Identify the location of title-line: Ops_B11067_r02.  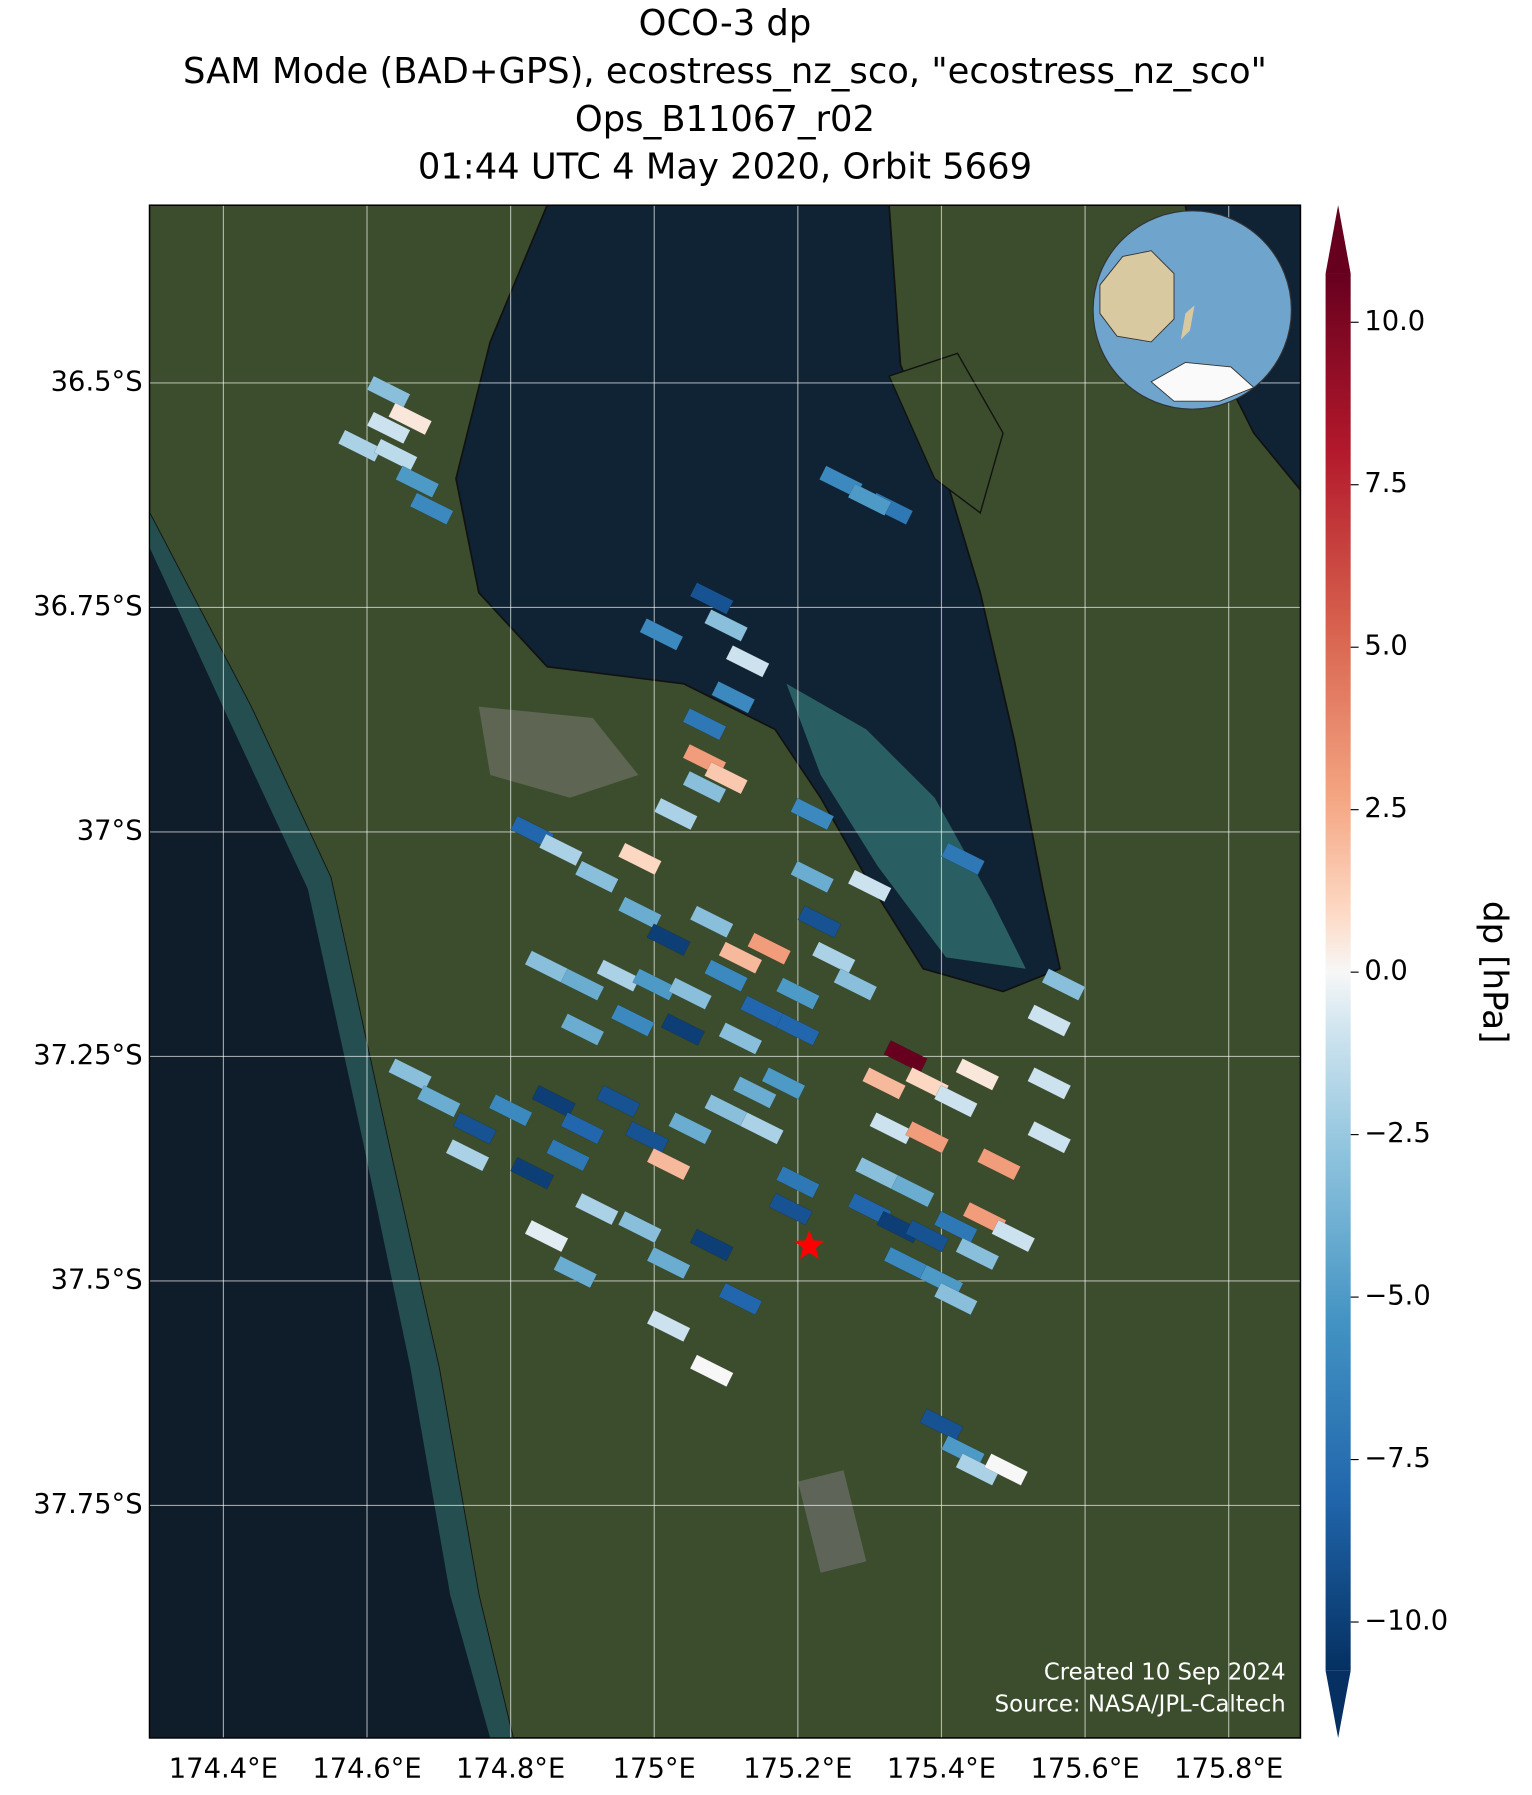
(725, 119).